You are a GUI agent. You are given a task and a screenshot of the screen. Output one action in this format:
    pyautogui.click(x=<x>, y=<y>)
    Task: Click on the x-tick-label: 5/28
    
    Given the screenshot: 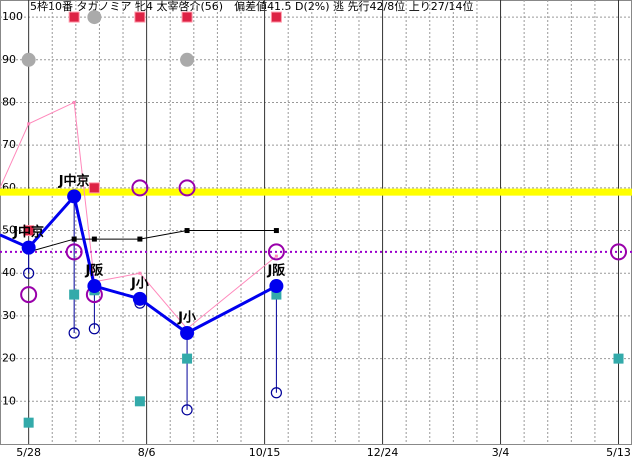 What is the action you would take?
    pyautogui.click(x=28, y=452)
    